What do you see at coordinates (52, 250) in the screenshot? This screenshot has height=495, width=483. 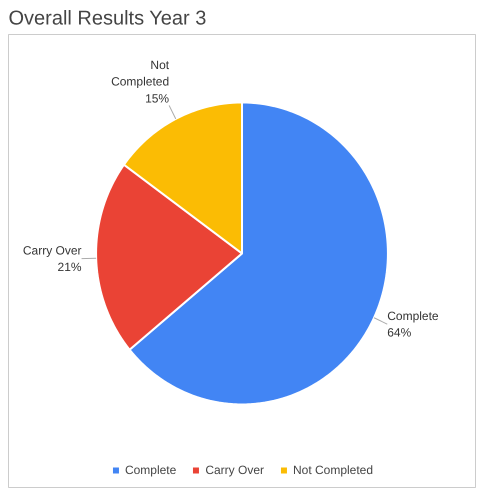 I see `slice-label: Carry Over` at bounding box center [52, 250].